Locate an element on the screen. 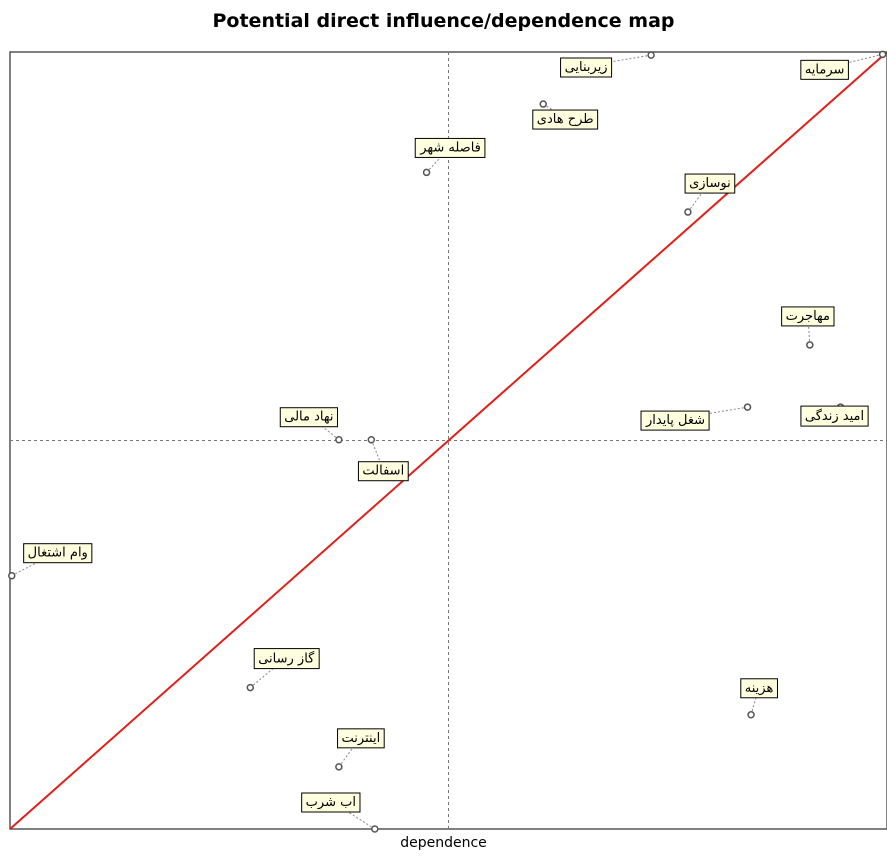 Image resolution: width=887 pixels, height=856 pixels. point-label: گاز رسانی is located at coordinates (286, 659).